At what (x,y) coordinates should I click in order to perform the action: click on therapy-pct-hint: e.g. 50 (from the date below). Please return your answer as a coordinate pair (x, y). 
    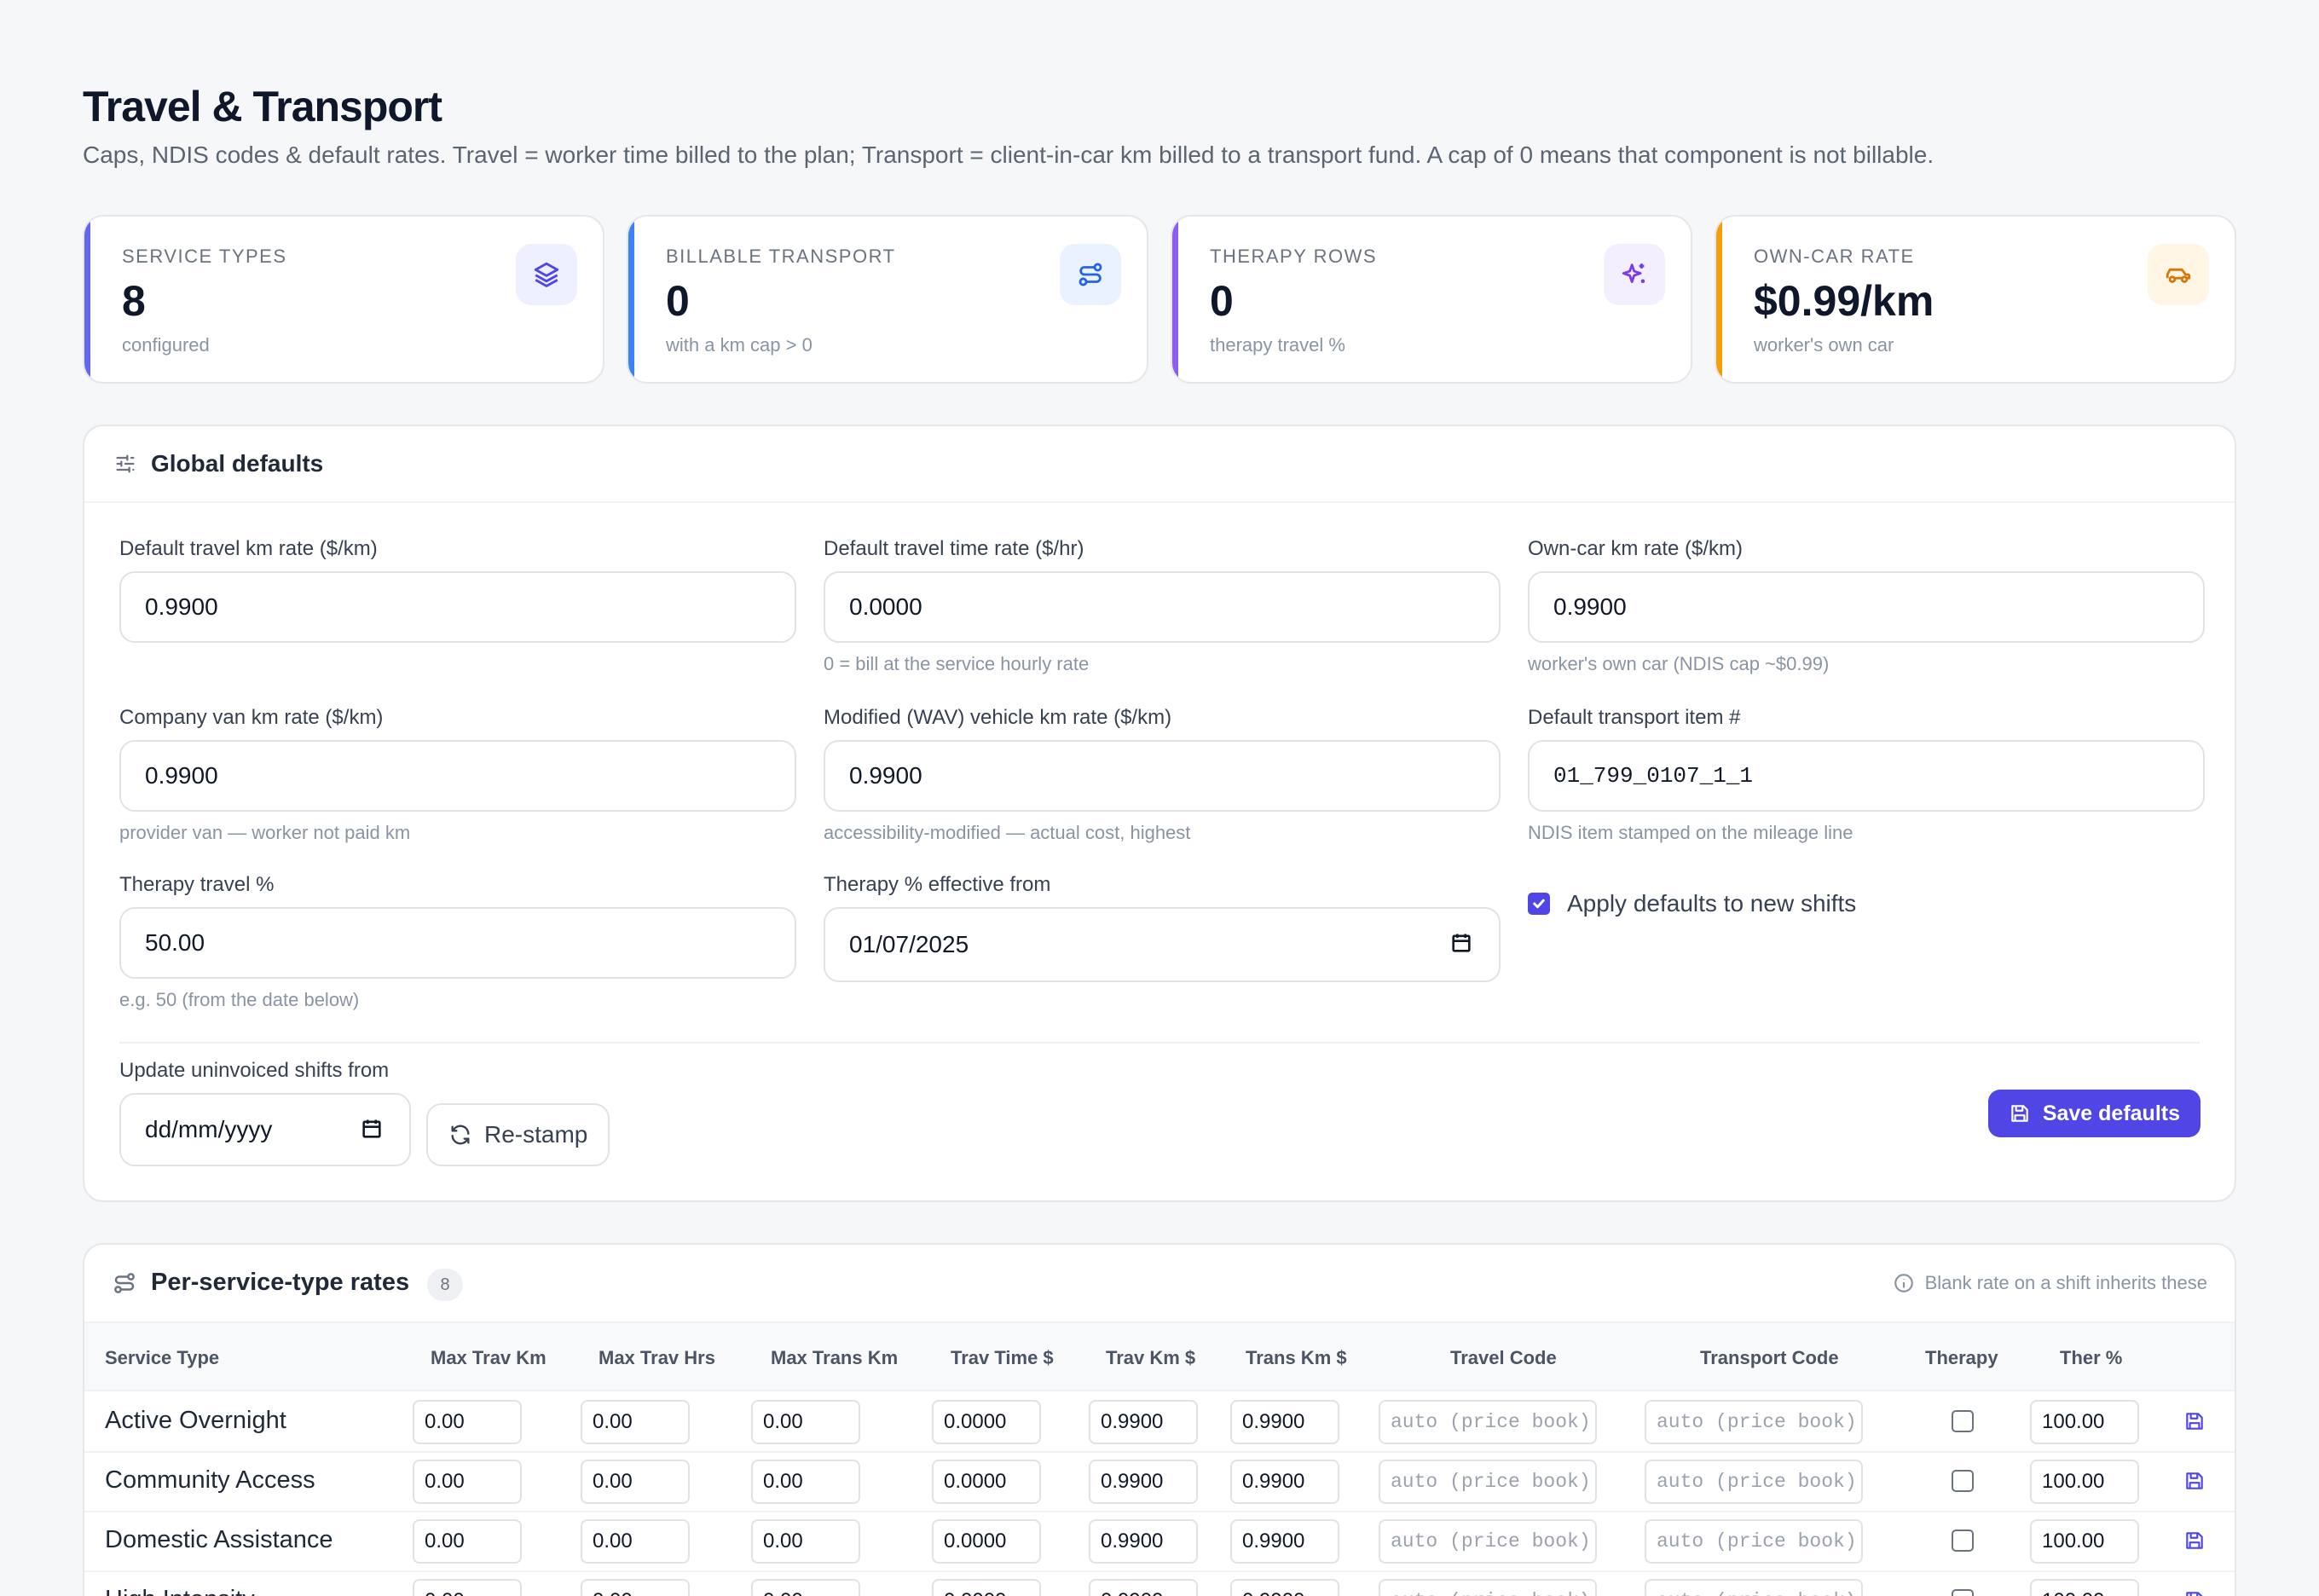
    Looking at the image, I should click on (239, 999).